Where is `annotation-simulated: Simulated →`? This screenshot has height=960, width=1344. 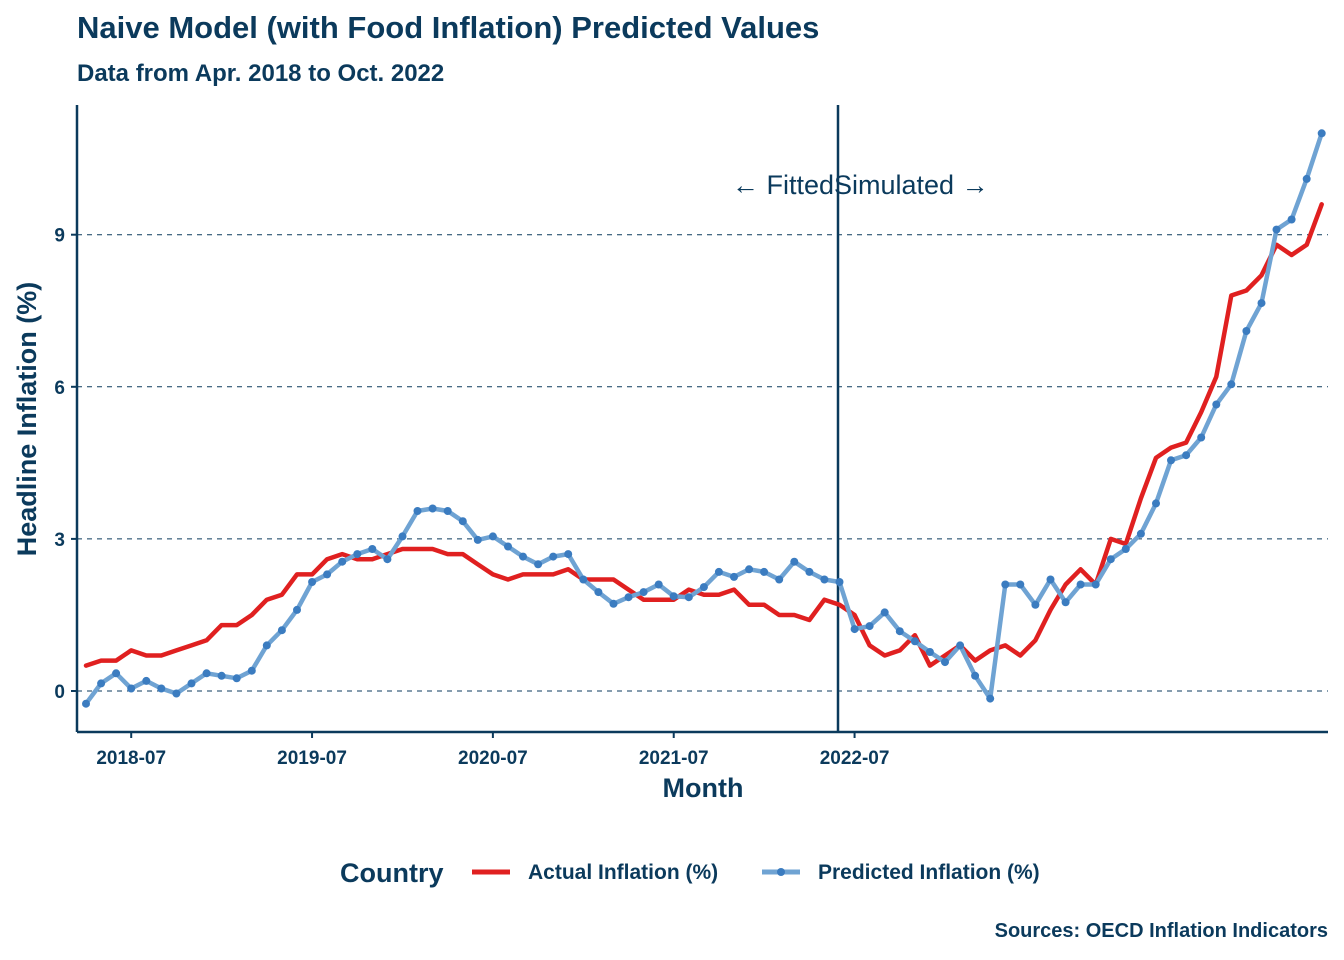
annotation-simulated: Simulated → is located at coordinates (911, 185).